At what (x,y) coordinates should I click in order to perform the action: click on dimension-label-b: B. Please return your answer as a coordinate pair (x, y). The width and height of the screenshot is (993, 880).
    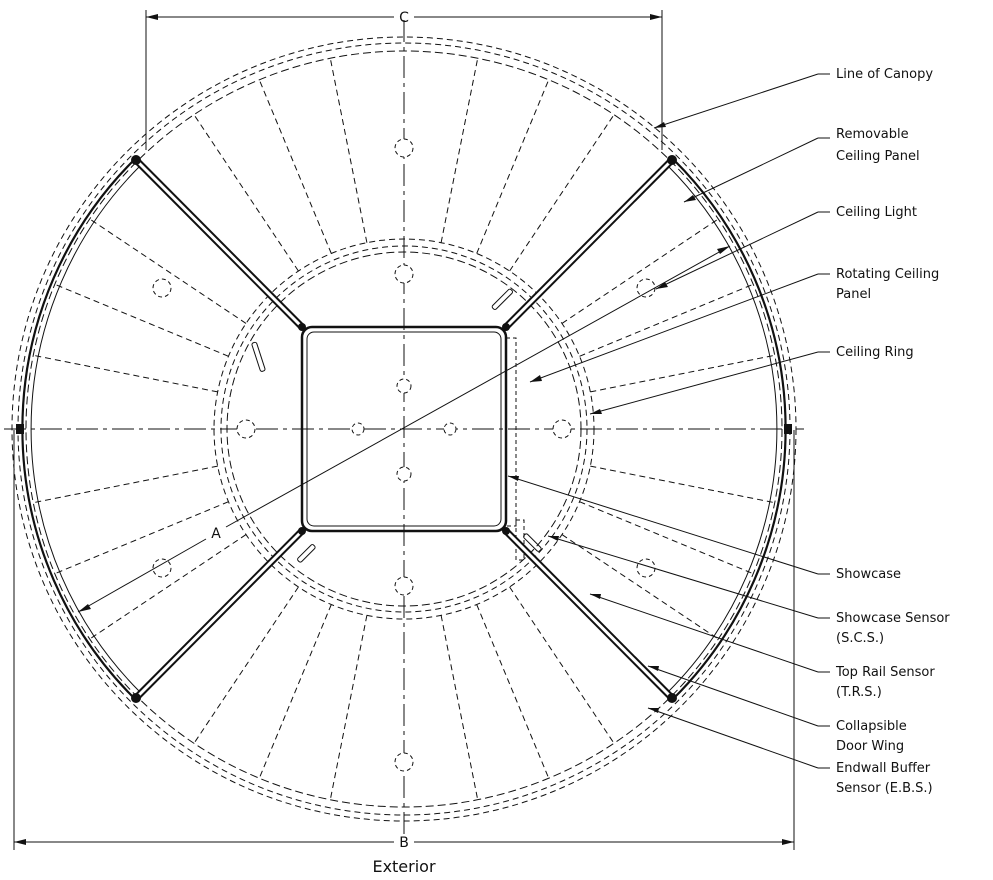
    Looking at the image, I should click on (404, 843).